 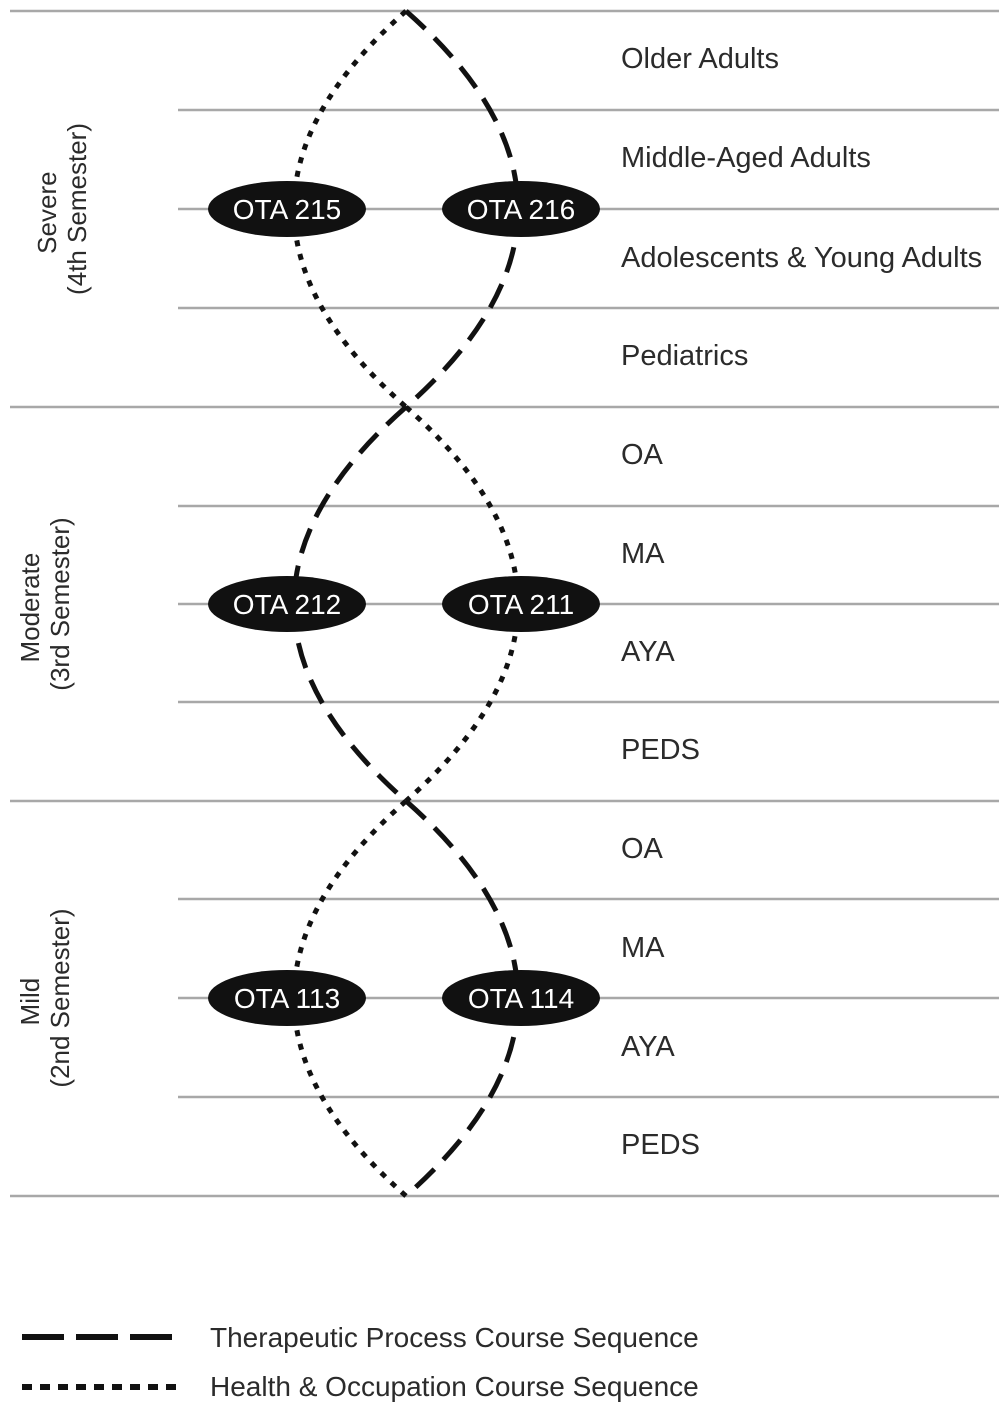 I want to click on course-node-ota-216: OTA 216, so click(x=521, y=209).